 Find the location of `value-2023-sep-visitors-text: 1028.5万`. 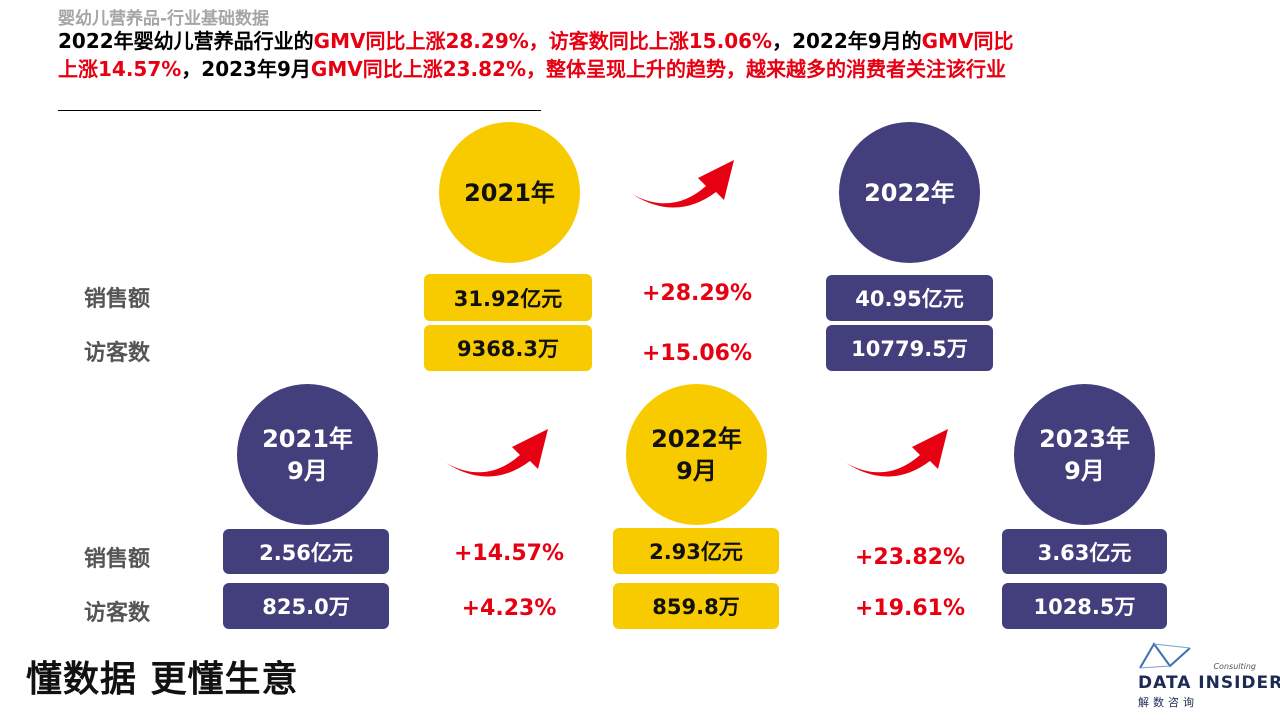

value-2023-sep-visitors-text: 1028.5万 is located at coordinates (1084, 607).